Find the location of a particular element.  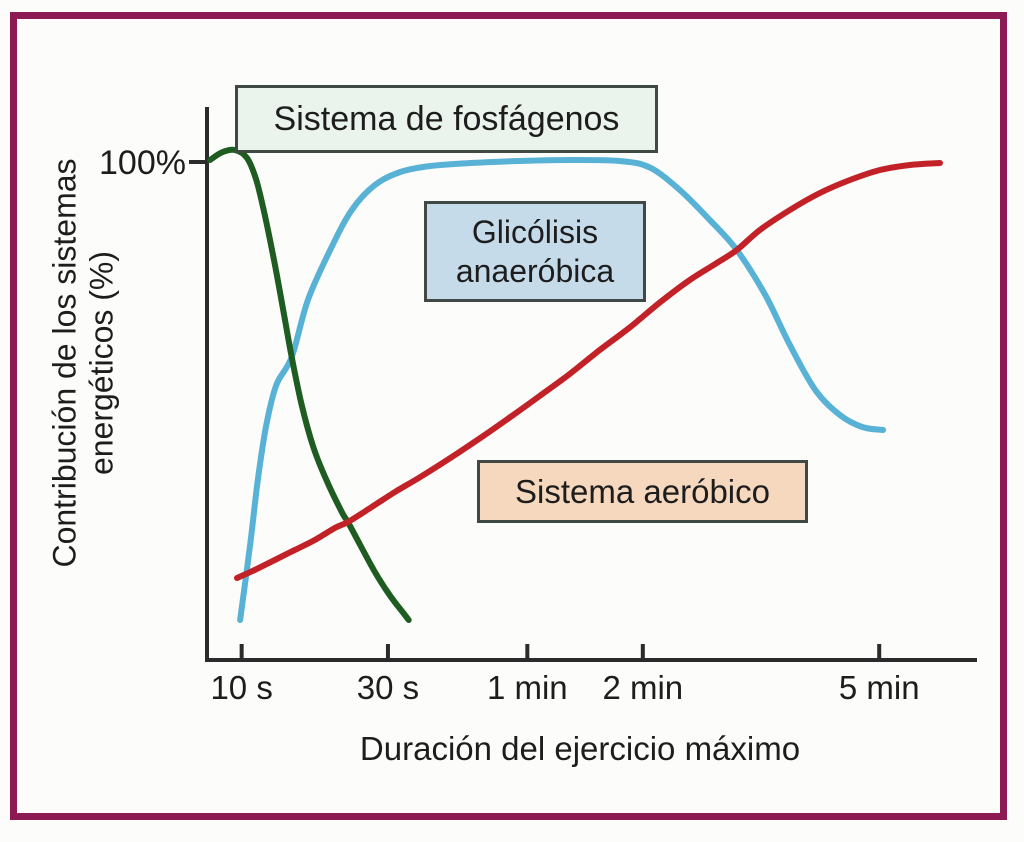

label-box-glicolisis: Glicólisis anaeróbica is located at coordinates (535, 251).